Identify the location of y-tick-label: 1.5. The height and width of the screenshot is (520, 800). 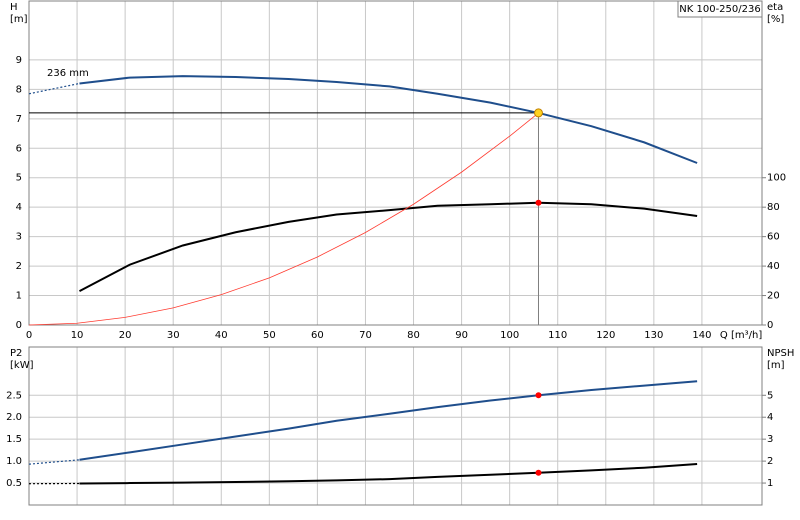
(14, 439).